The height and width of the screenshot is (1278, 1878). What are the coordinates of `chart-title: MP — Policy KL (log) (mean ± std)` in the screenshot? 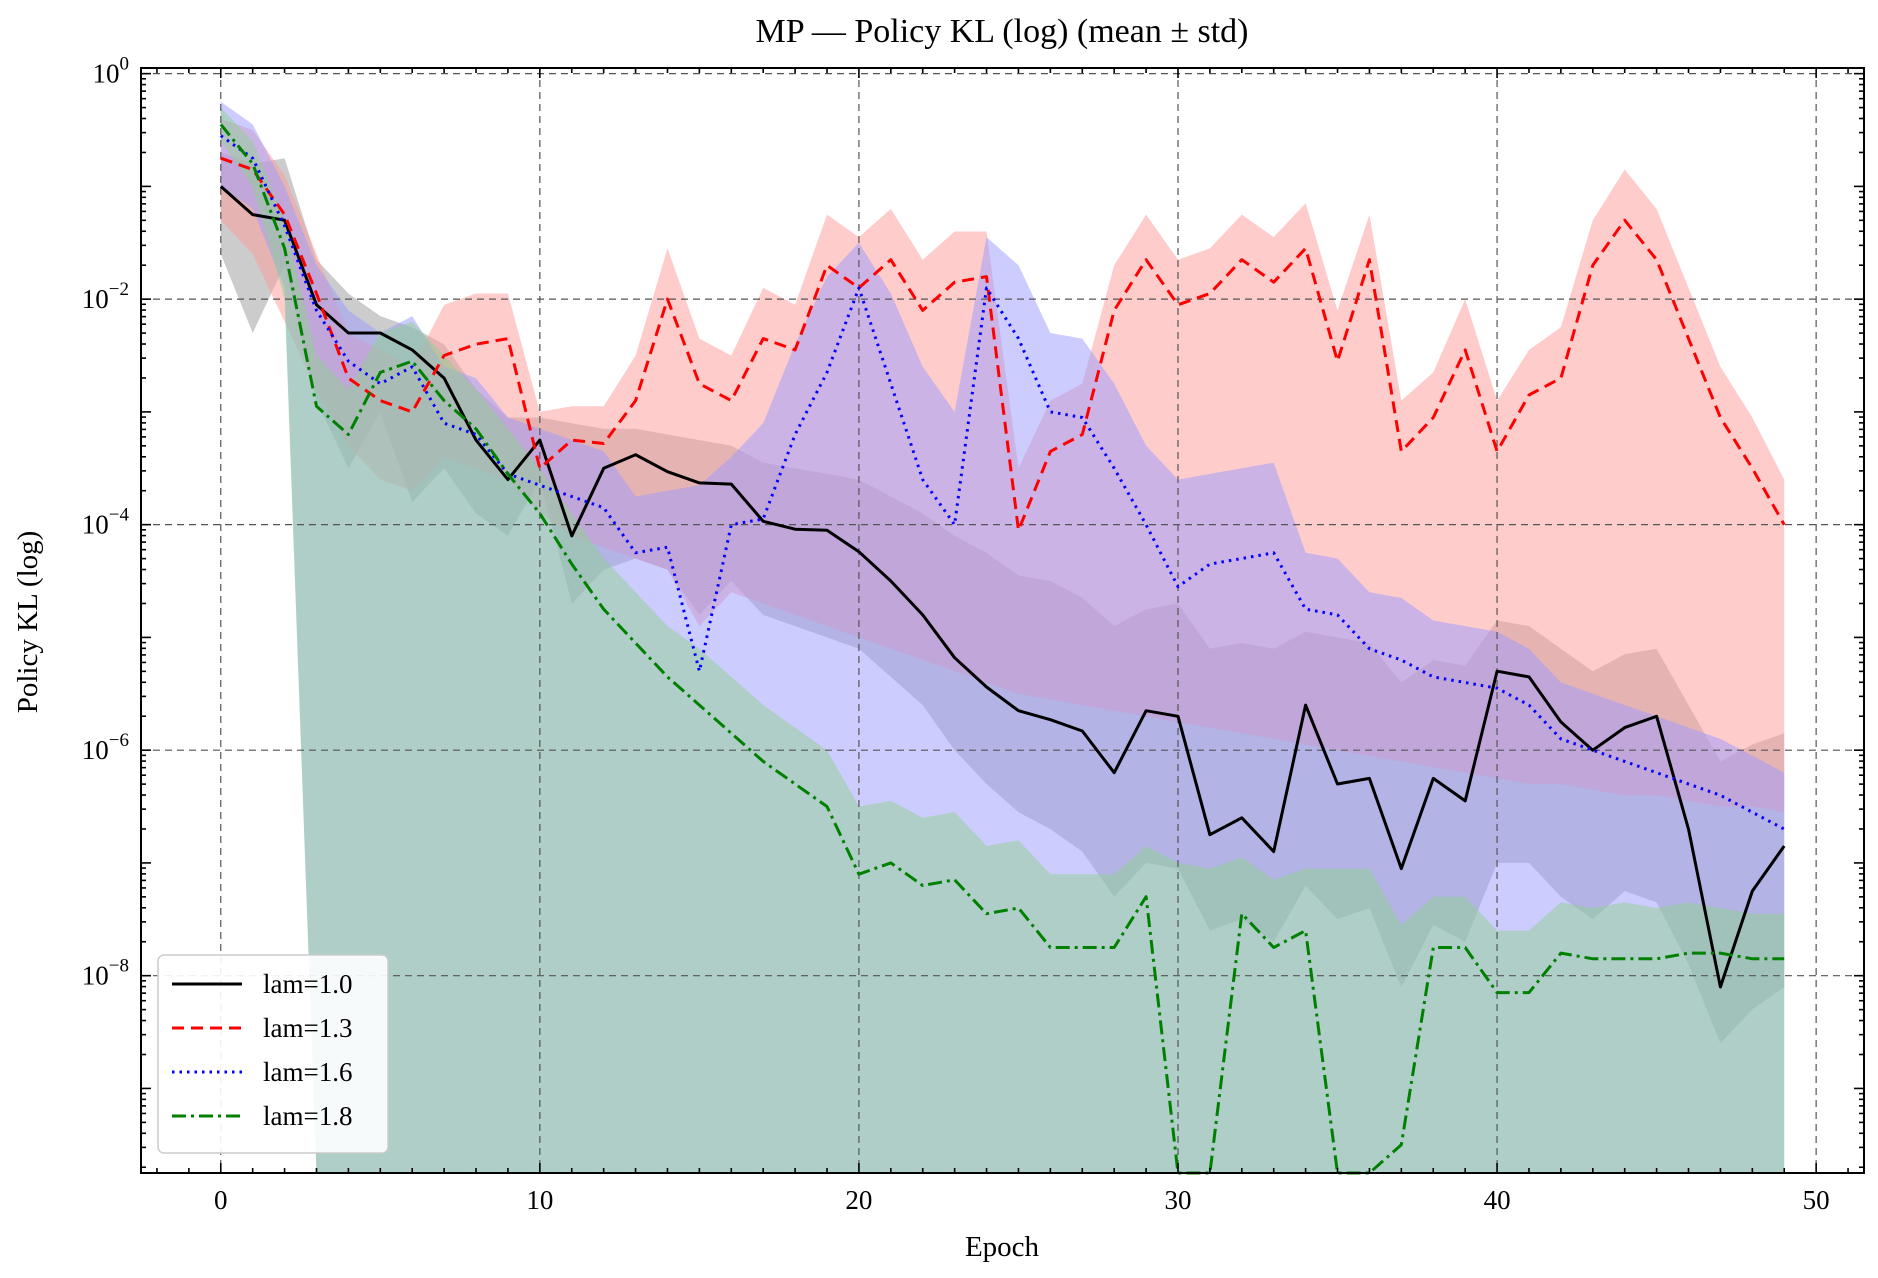 It's located at (1001, 31).